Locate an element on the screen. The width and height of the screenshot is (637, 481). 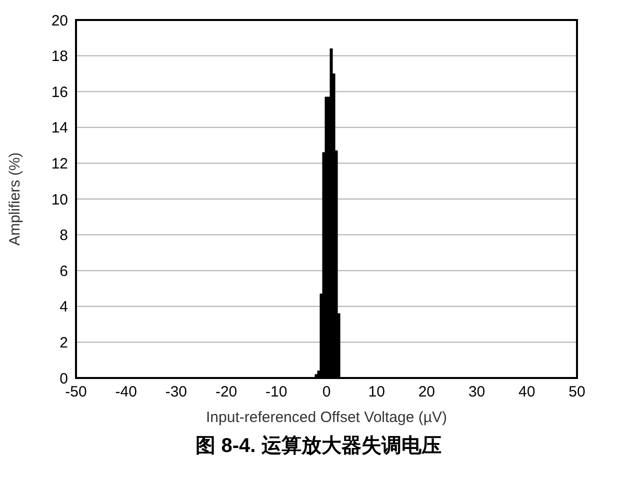
x-tick-label: -30 is located at coordinates (176, 392).